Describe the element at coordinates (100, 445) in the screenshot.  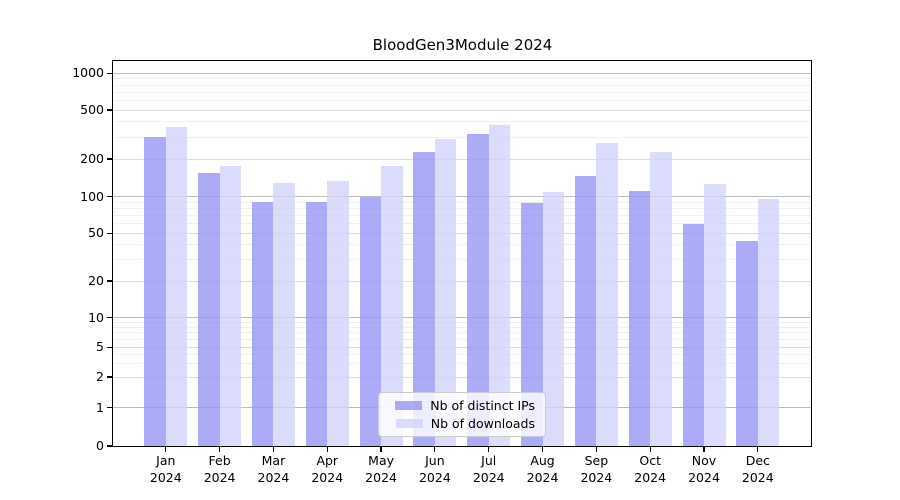
I see `y-tick-label-0: 0` at that location.